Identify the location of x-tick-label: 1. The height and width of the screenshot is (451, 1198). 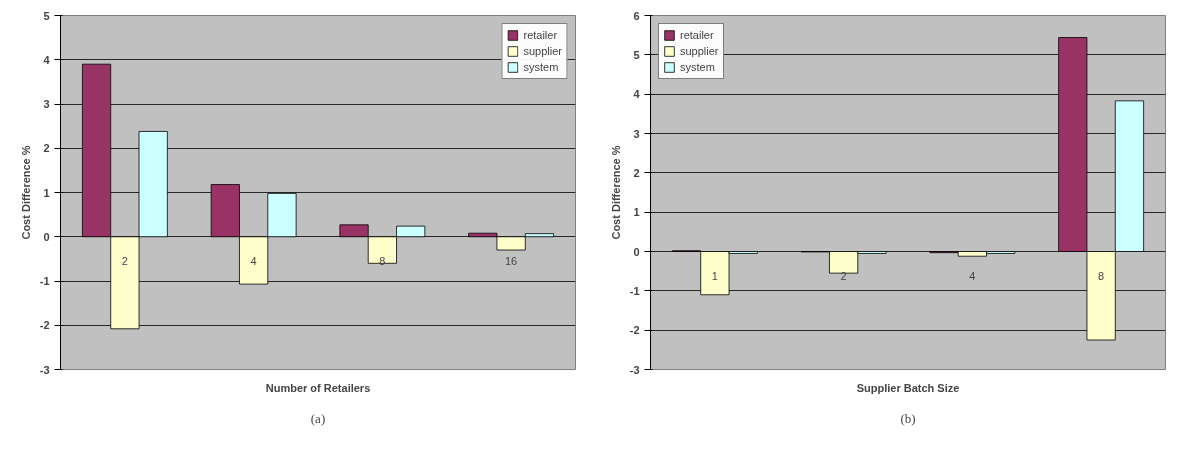
(714, 275).